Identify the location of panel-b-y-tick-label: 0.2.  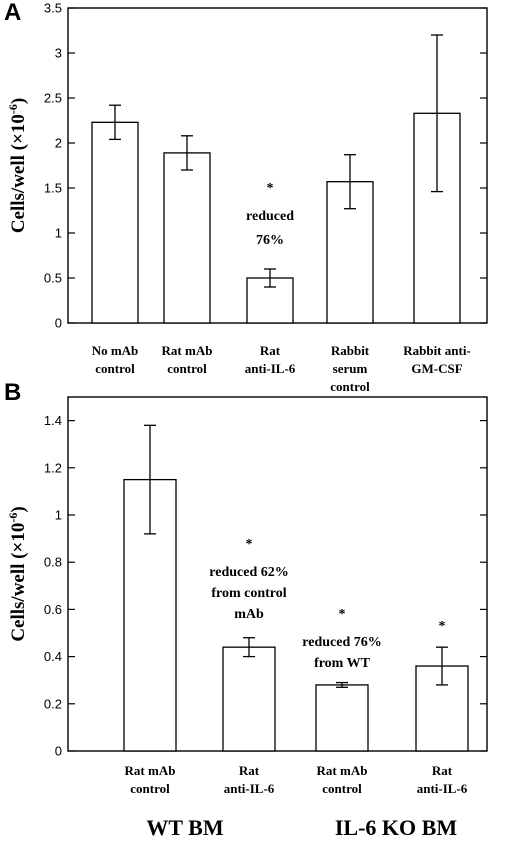
(53, 703).